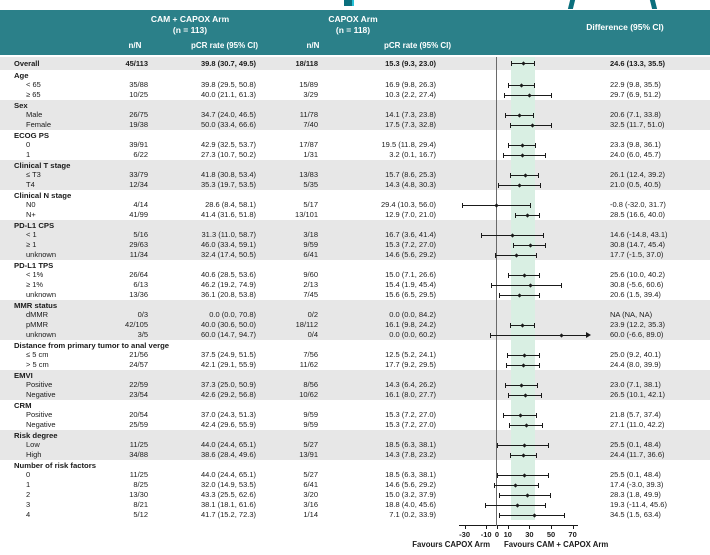 This screenshot has height=555, width=710. Describe the element at coordinates (228, 175) in the screenshot. I see `cam-pcr-rate: 41.8 (30.8, 53.4)` at that location.